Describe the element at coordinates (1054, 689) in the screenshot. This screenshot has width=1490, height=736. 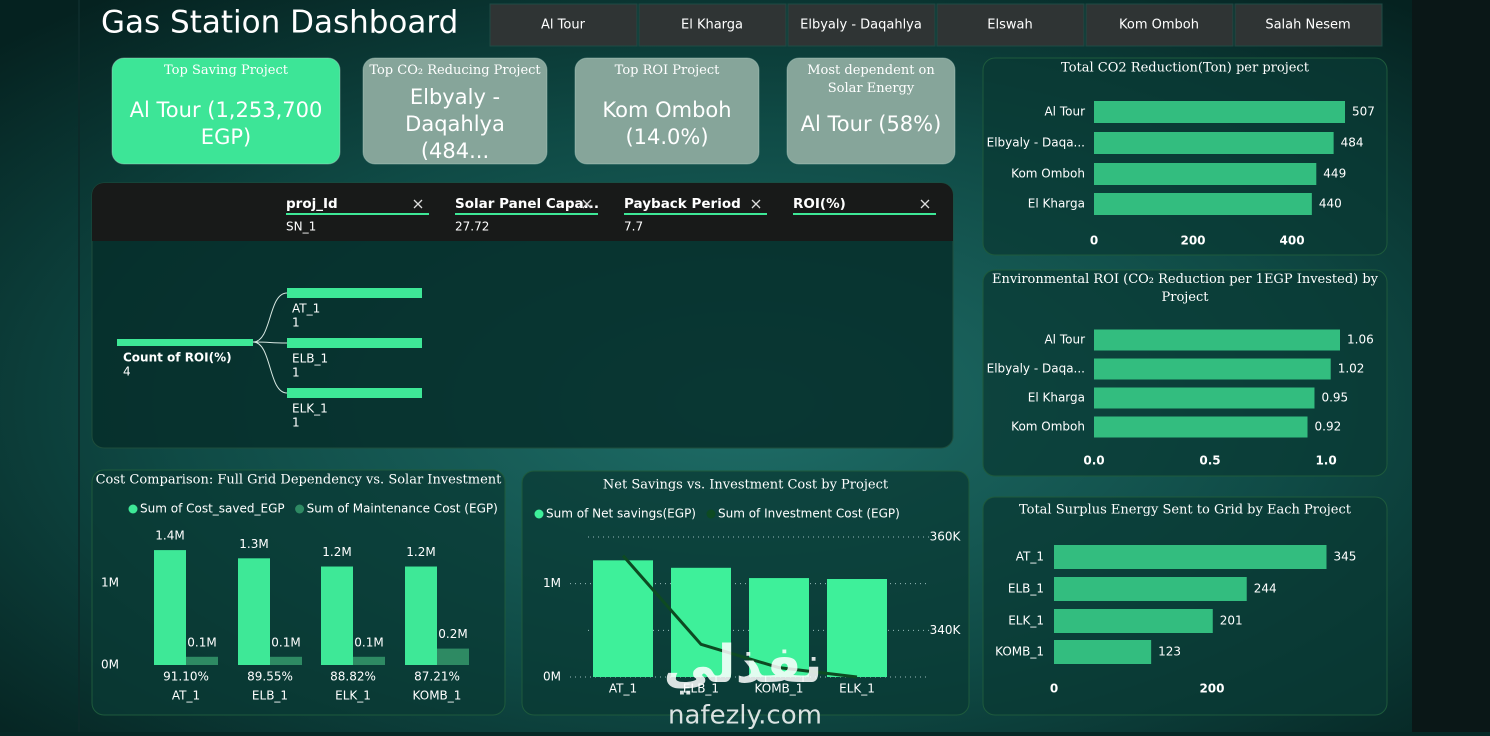
I see `x-tick-label: 0` at that location.